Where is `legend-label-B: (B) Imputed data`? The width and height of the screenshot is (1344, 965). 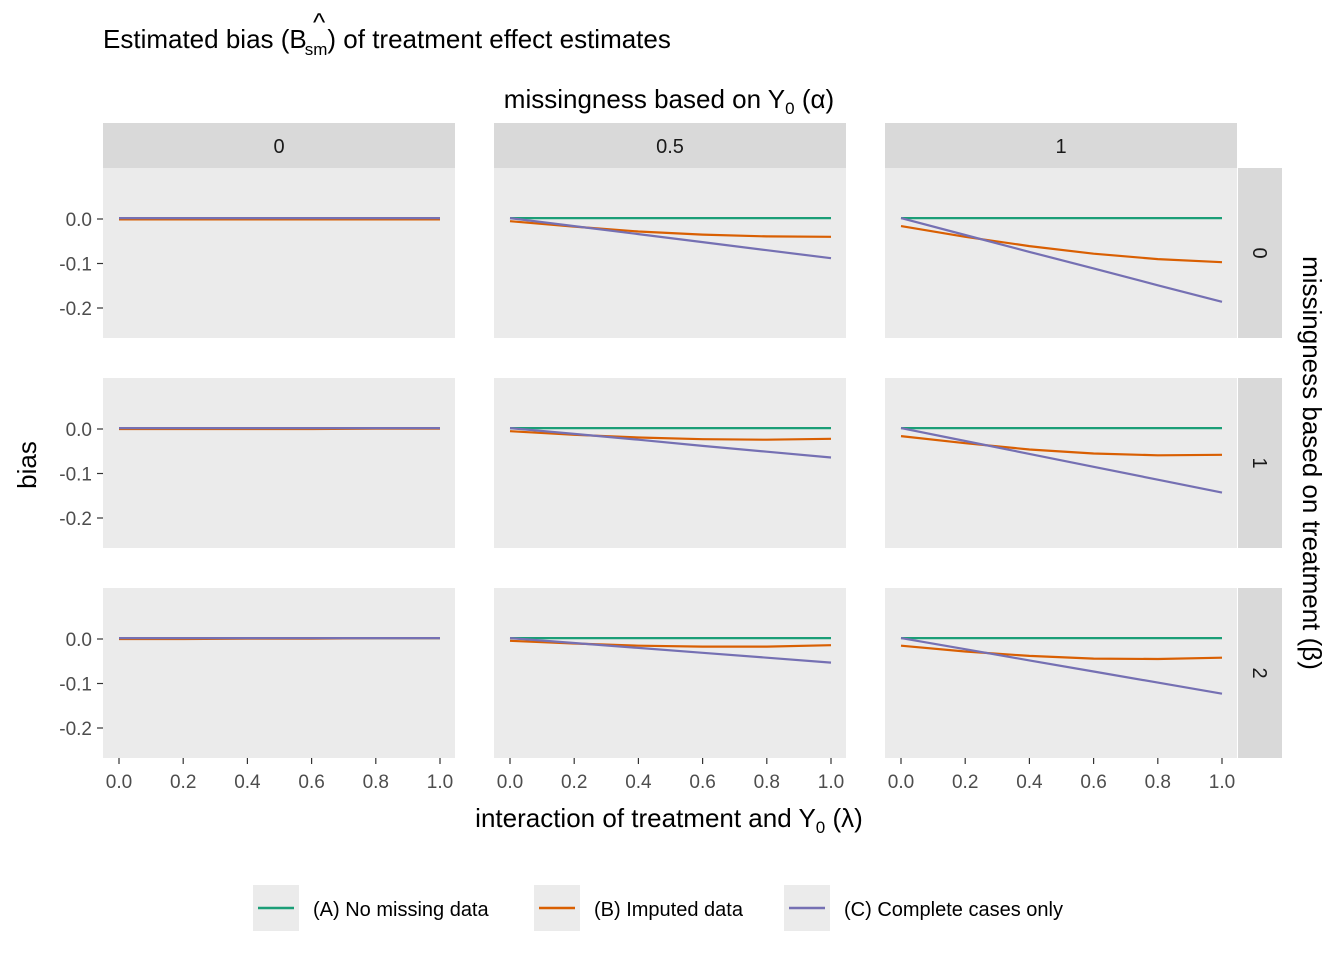 legend-label-B: (B) Imputed data is located at coordinates (669, 910).